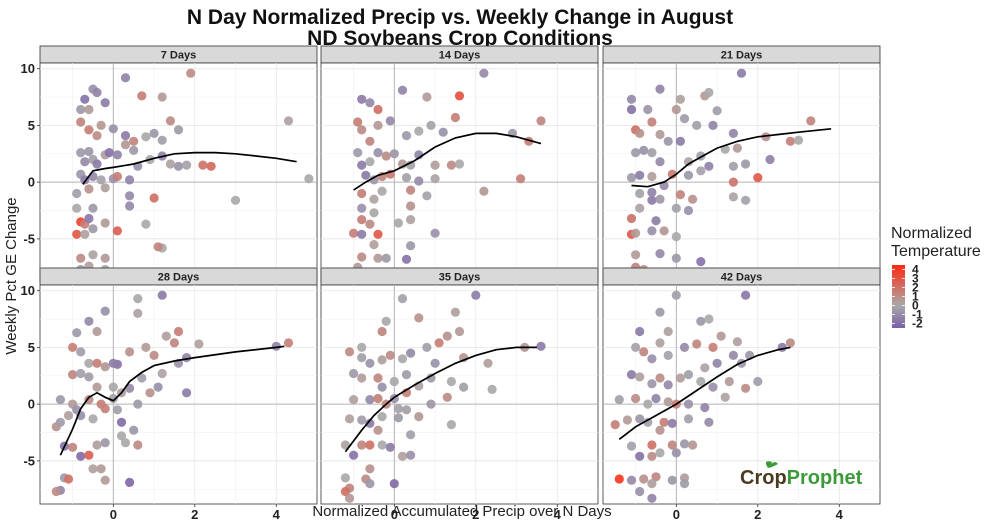 This screenshot has width=1000, height=524. Describe the element at coordinates (917, 324) in the screenshot. I see `legend-tick-label: -2` at that location.